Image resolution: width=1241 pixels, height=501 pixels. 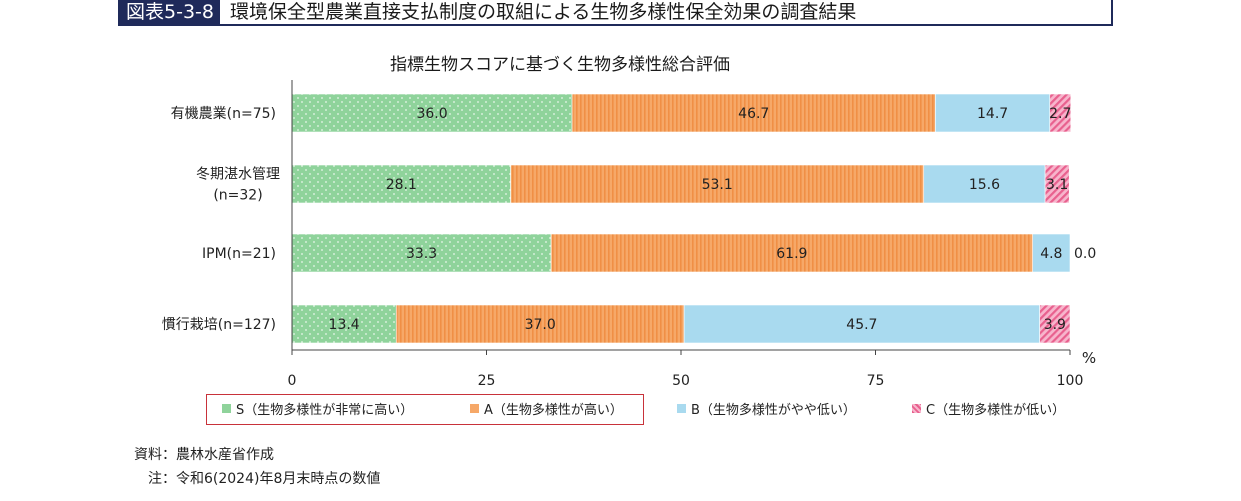 What do you see at coordinates (996, 410) in the screenshot?
I see `legend-label-c: C（生物多様性が低い）` at bounding box center [996, 410].